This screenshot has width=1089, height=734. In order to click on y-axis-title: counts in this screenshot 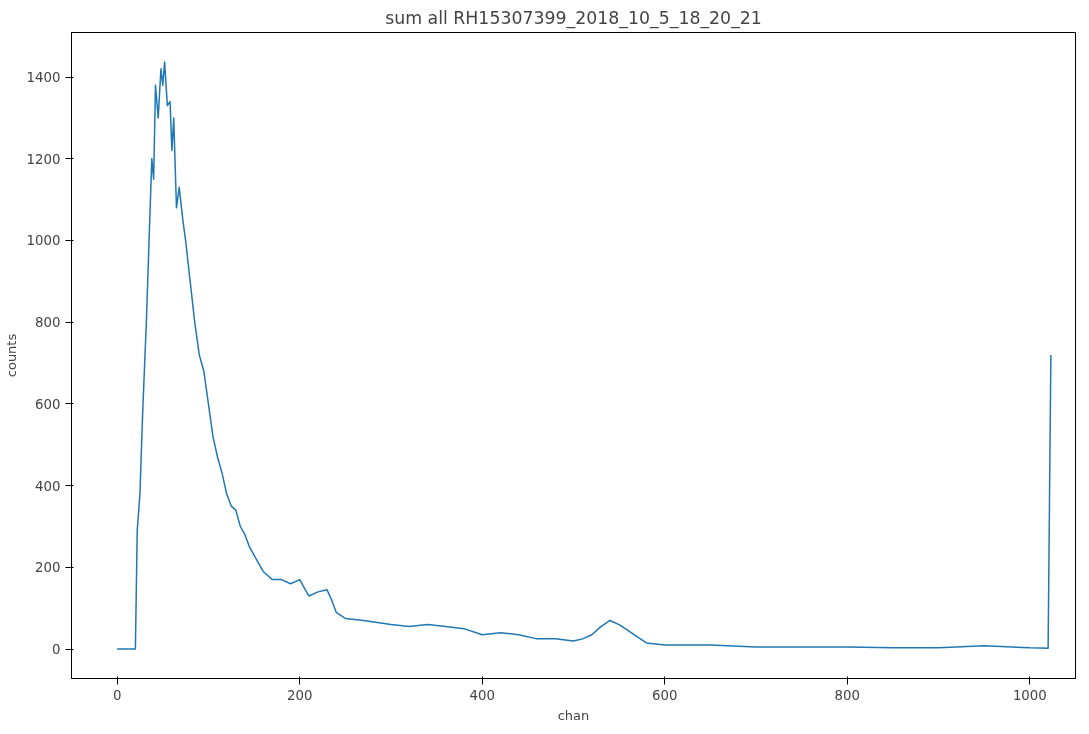, I will do `click(11, 355)`.